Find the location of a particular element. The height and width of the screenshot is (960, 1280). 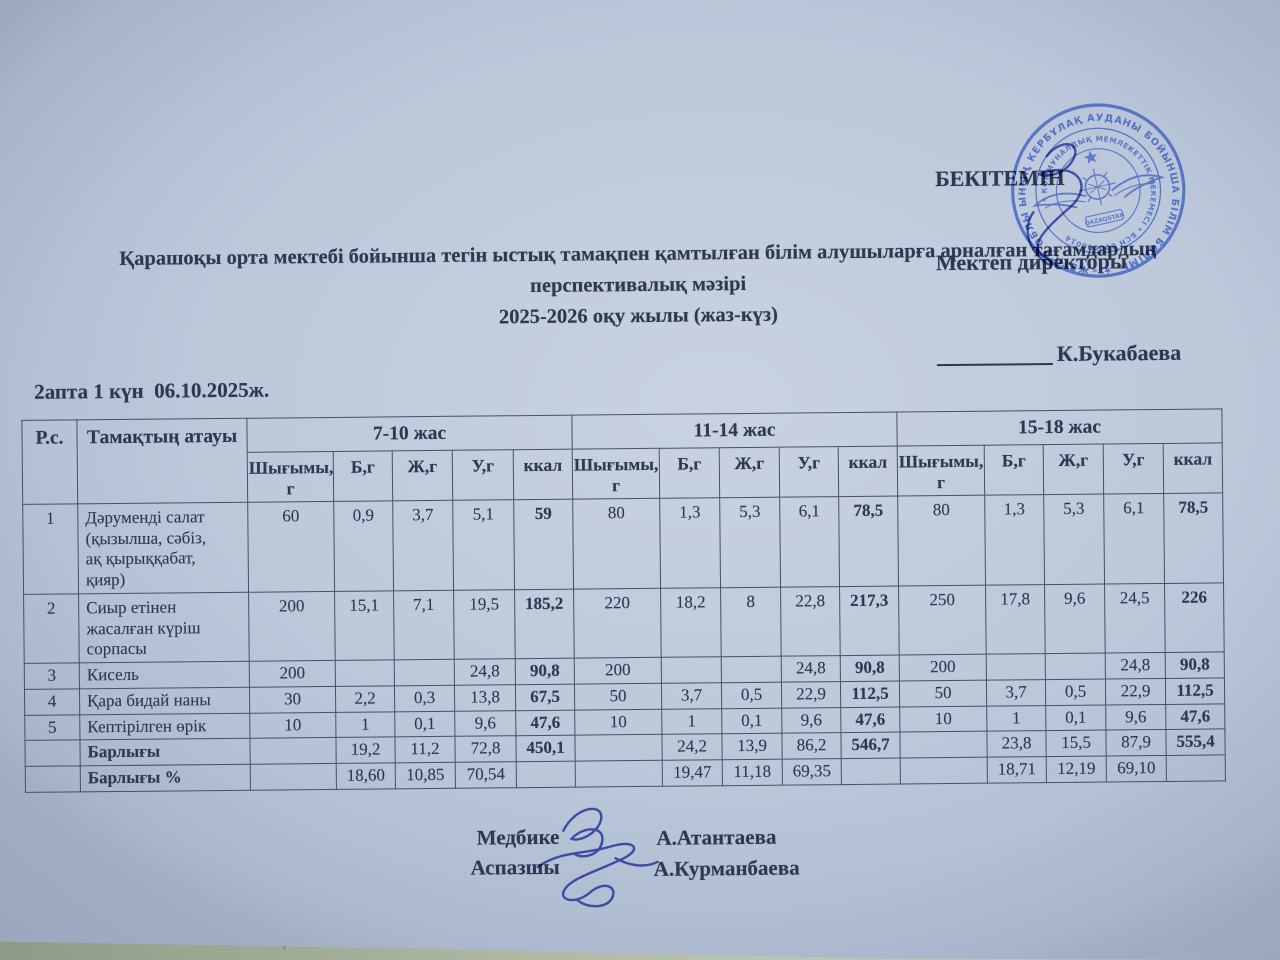

value-cell: 5,1 is located at coordinates (483, 545).